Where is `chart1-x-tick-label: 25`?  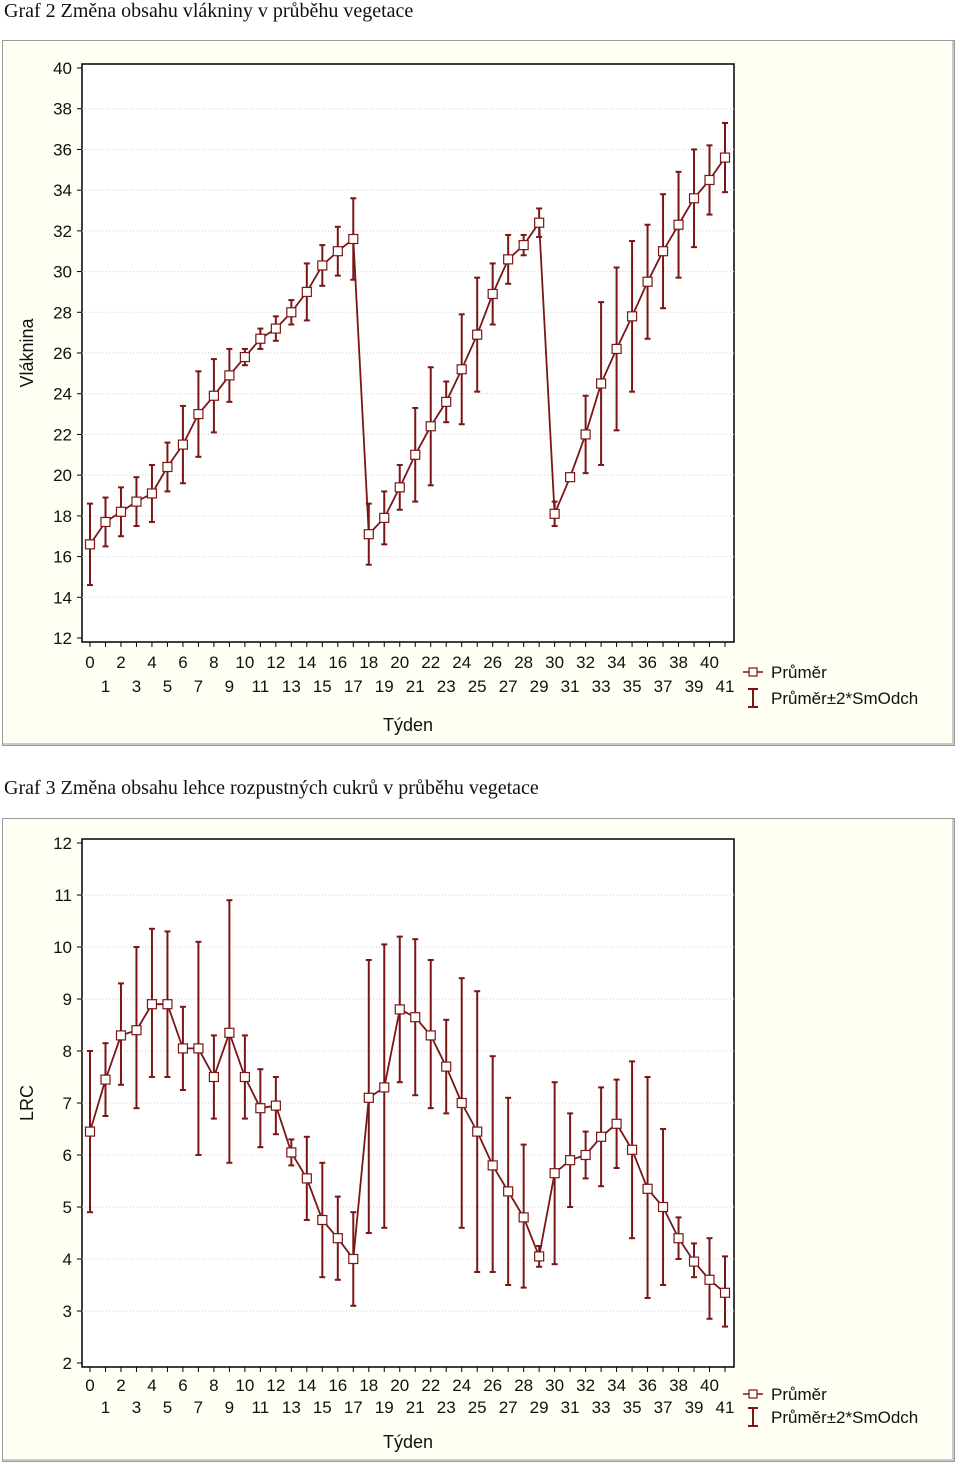 chart1-x-tick-label: 25 is located at coordinates (477, 686).